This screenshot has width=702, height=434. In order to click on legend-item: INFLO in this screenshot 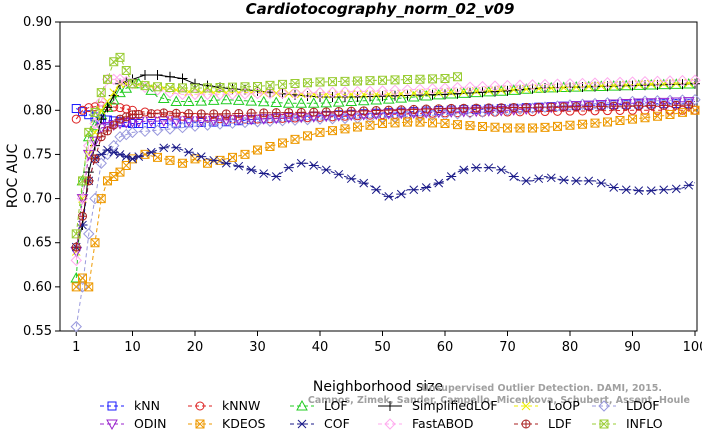, I will do `click(627, 423)`.